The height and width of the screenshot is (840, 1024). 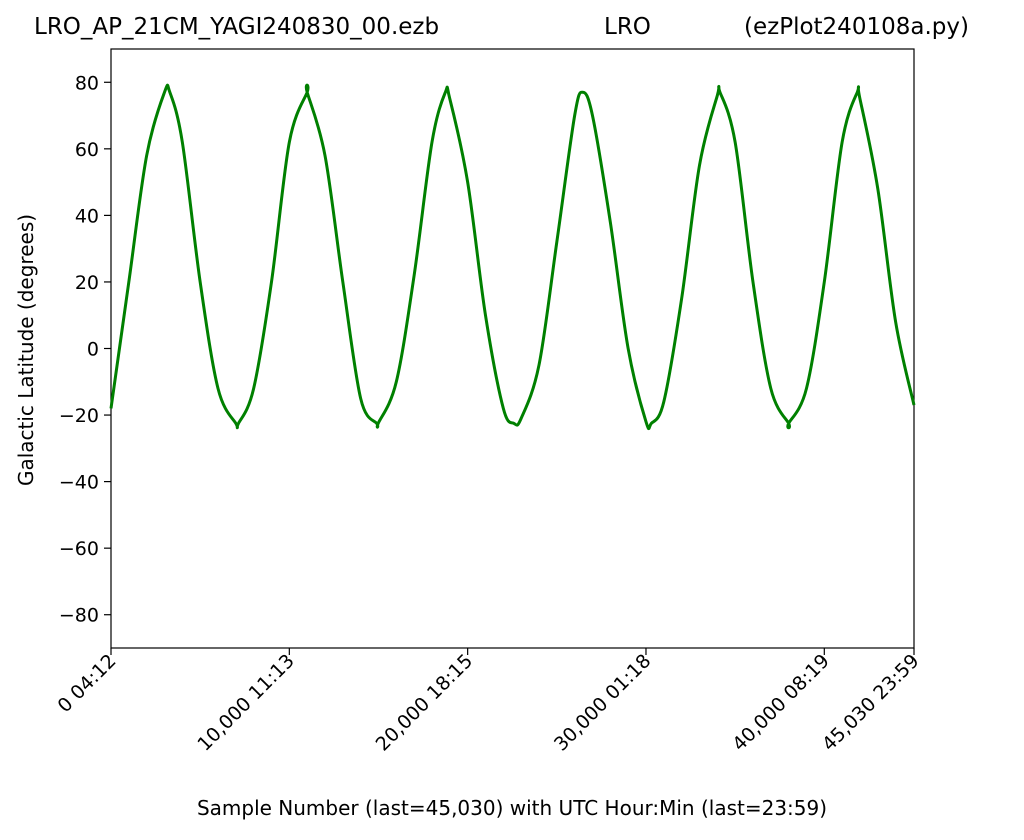 What do you see at coordinates (871, 703) in the screenshot?
I see `x-tick-label-5: 45,030 23:59` at bounding box center [871, 703].